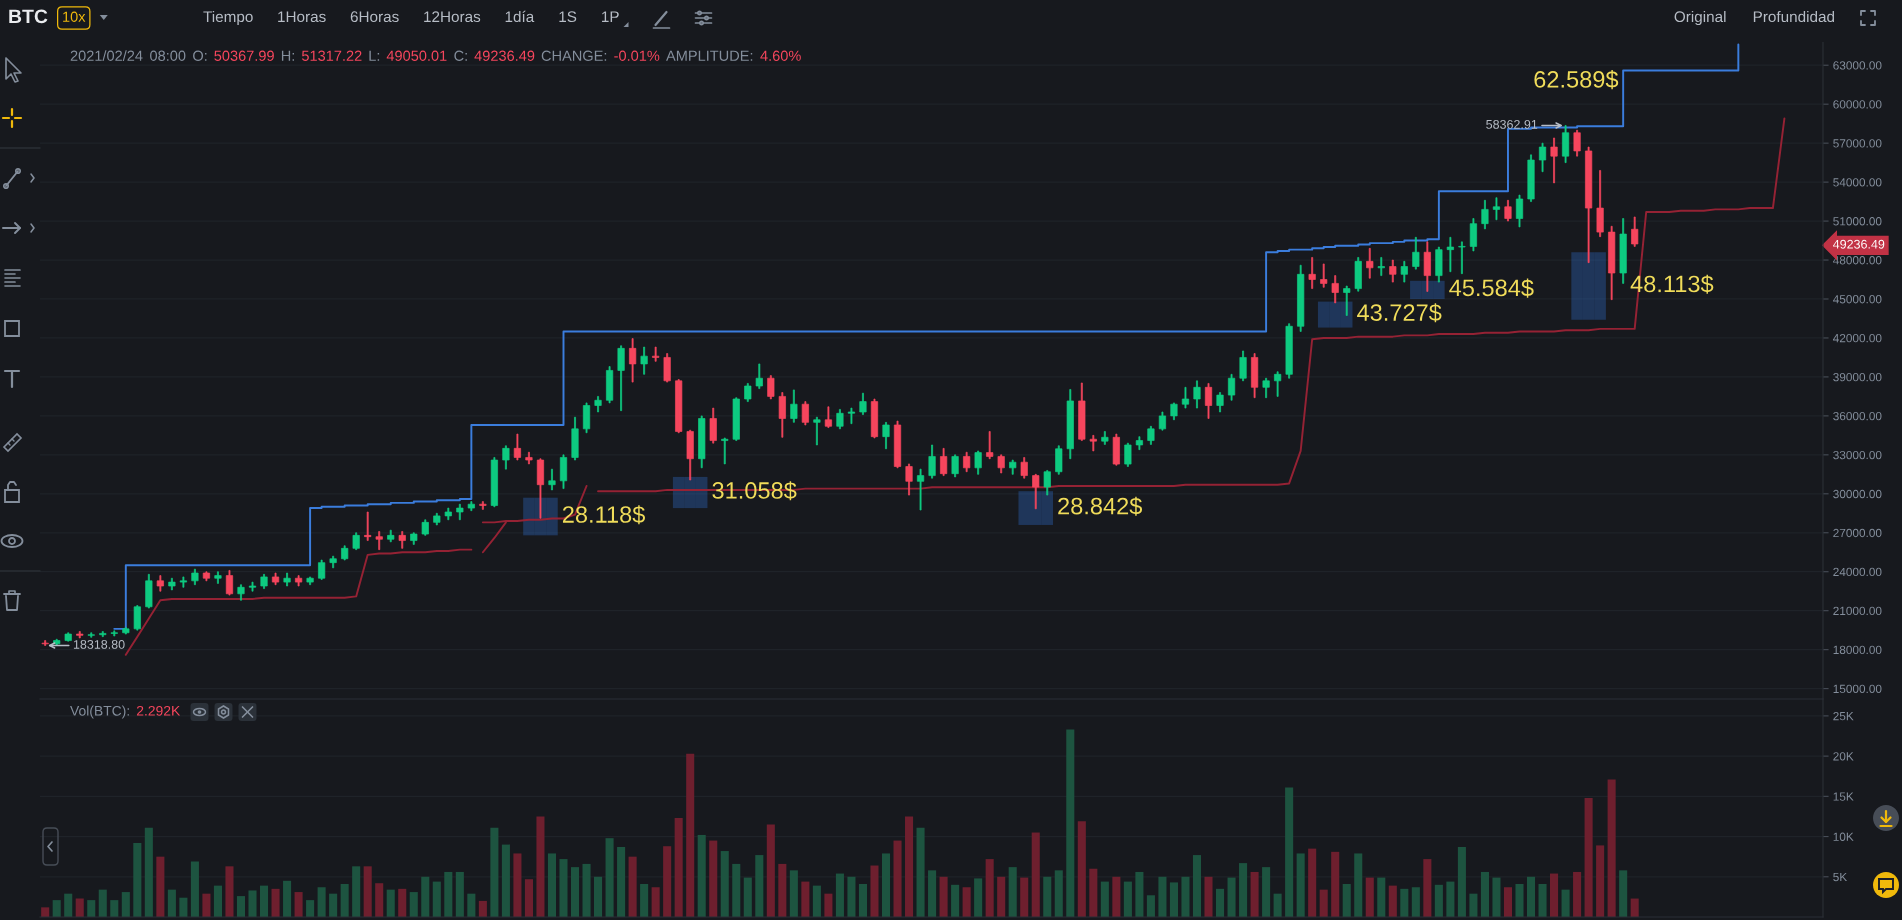 This screenshot has width=1902, height=920. I want to click on y-tick-label: 18000.00, so click(1857, 650).